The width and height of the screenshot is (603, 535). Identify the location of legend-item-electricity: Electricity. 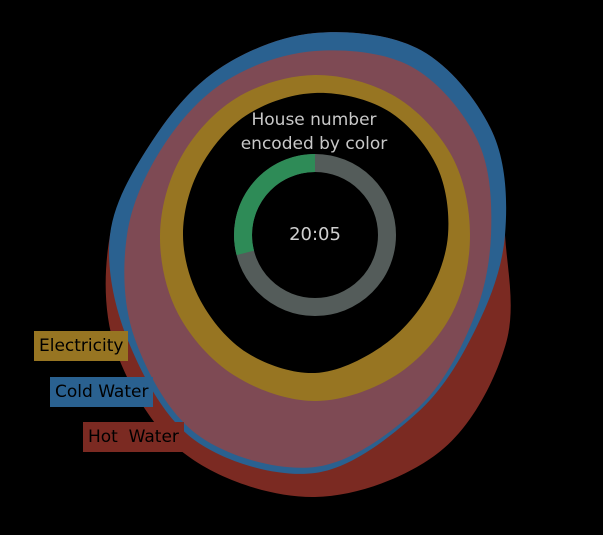
(81, 346).